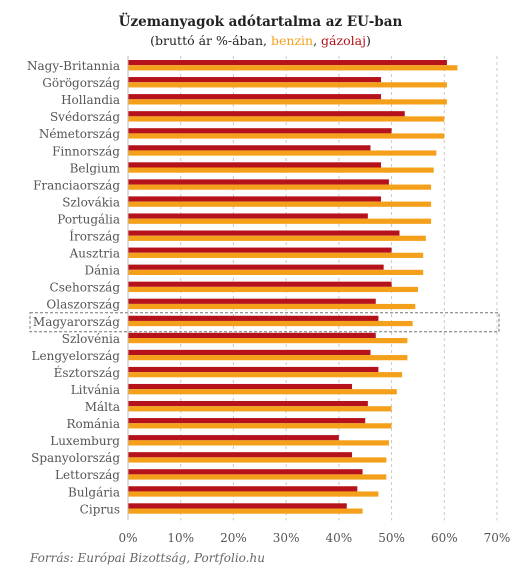 The width and height of the screenshot is (521, 575). Describe the element at coordinates (93, 424) in the screenshot. I see `category-label: Románia` at that location.